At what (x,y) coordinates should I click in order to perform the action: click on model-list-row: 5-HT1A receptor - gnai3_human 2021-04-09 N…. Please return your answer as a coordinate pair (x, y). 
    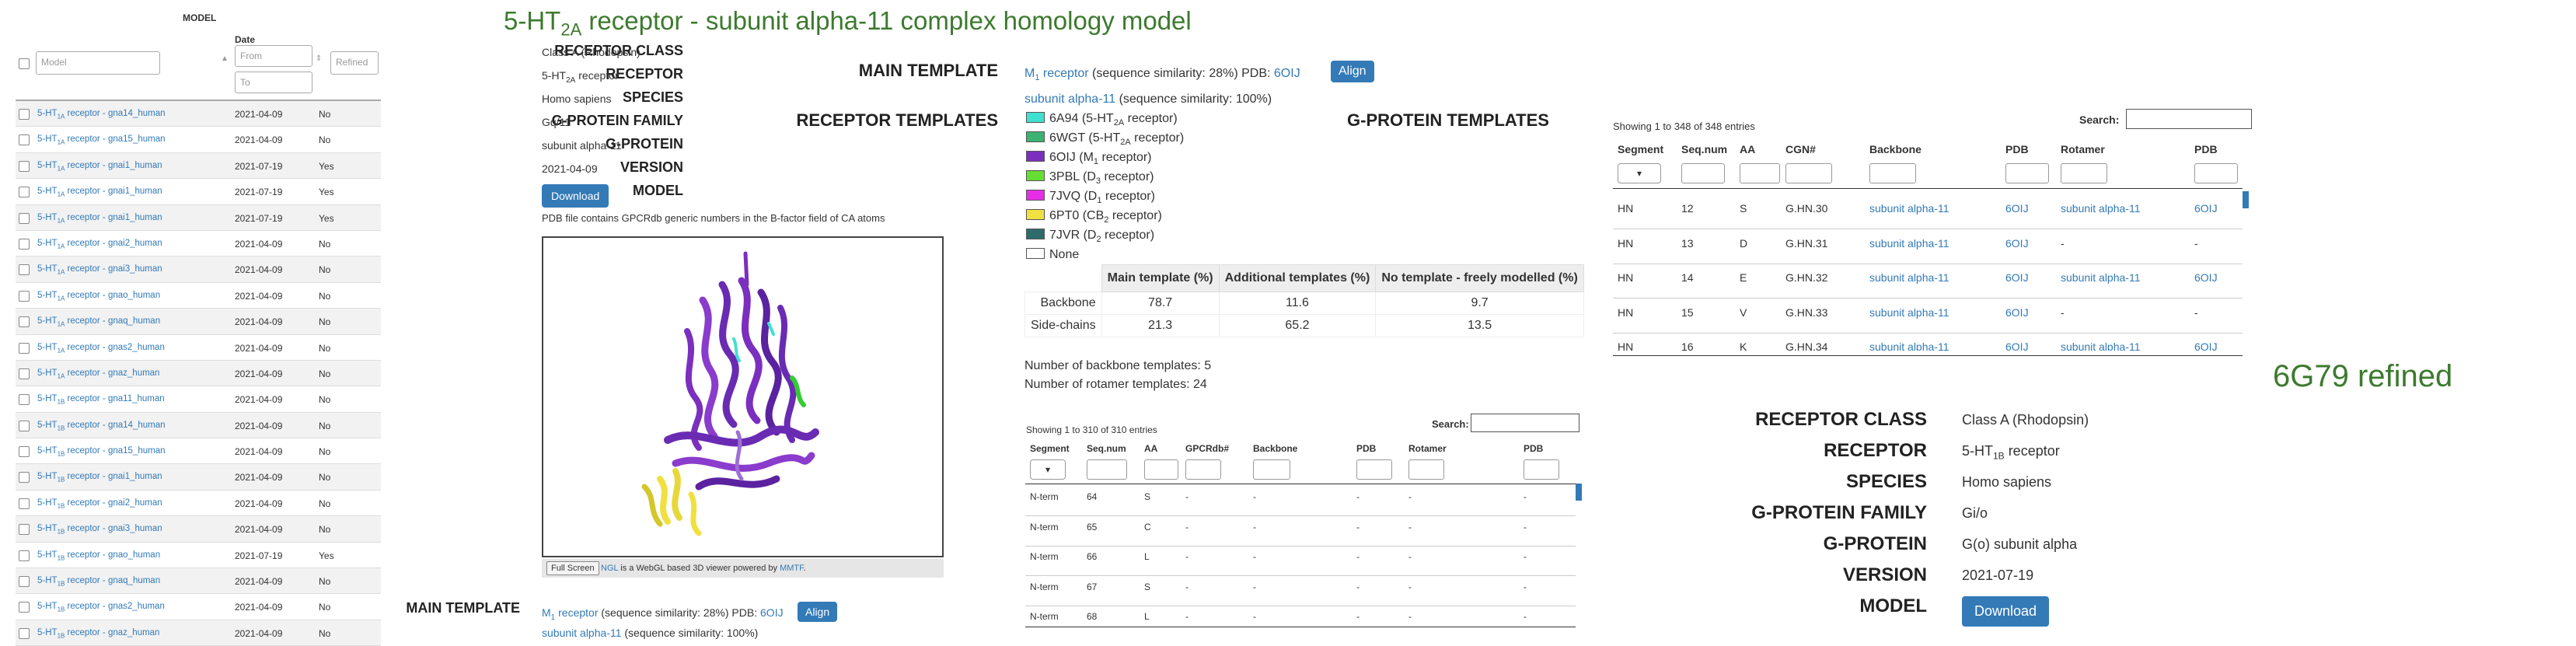
    Looking at the image, I should click on (199, 270).